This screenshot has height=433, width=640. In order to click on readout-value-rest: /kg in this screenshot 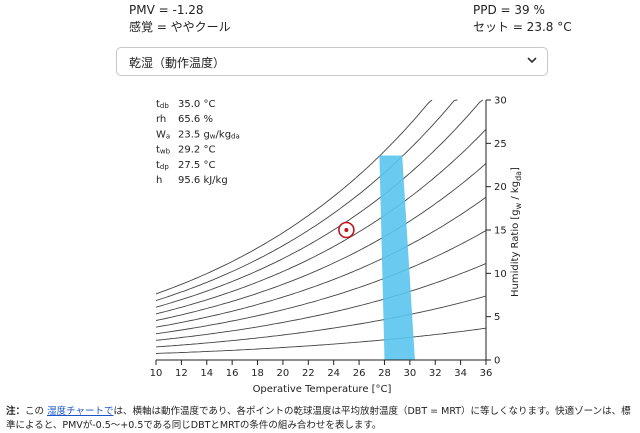, I will do `click(224, 134)`.